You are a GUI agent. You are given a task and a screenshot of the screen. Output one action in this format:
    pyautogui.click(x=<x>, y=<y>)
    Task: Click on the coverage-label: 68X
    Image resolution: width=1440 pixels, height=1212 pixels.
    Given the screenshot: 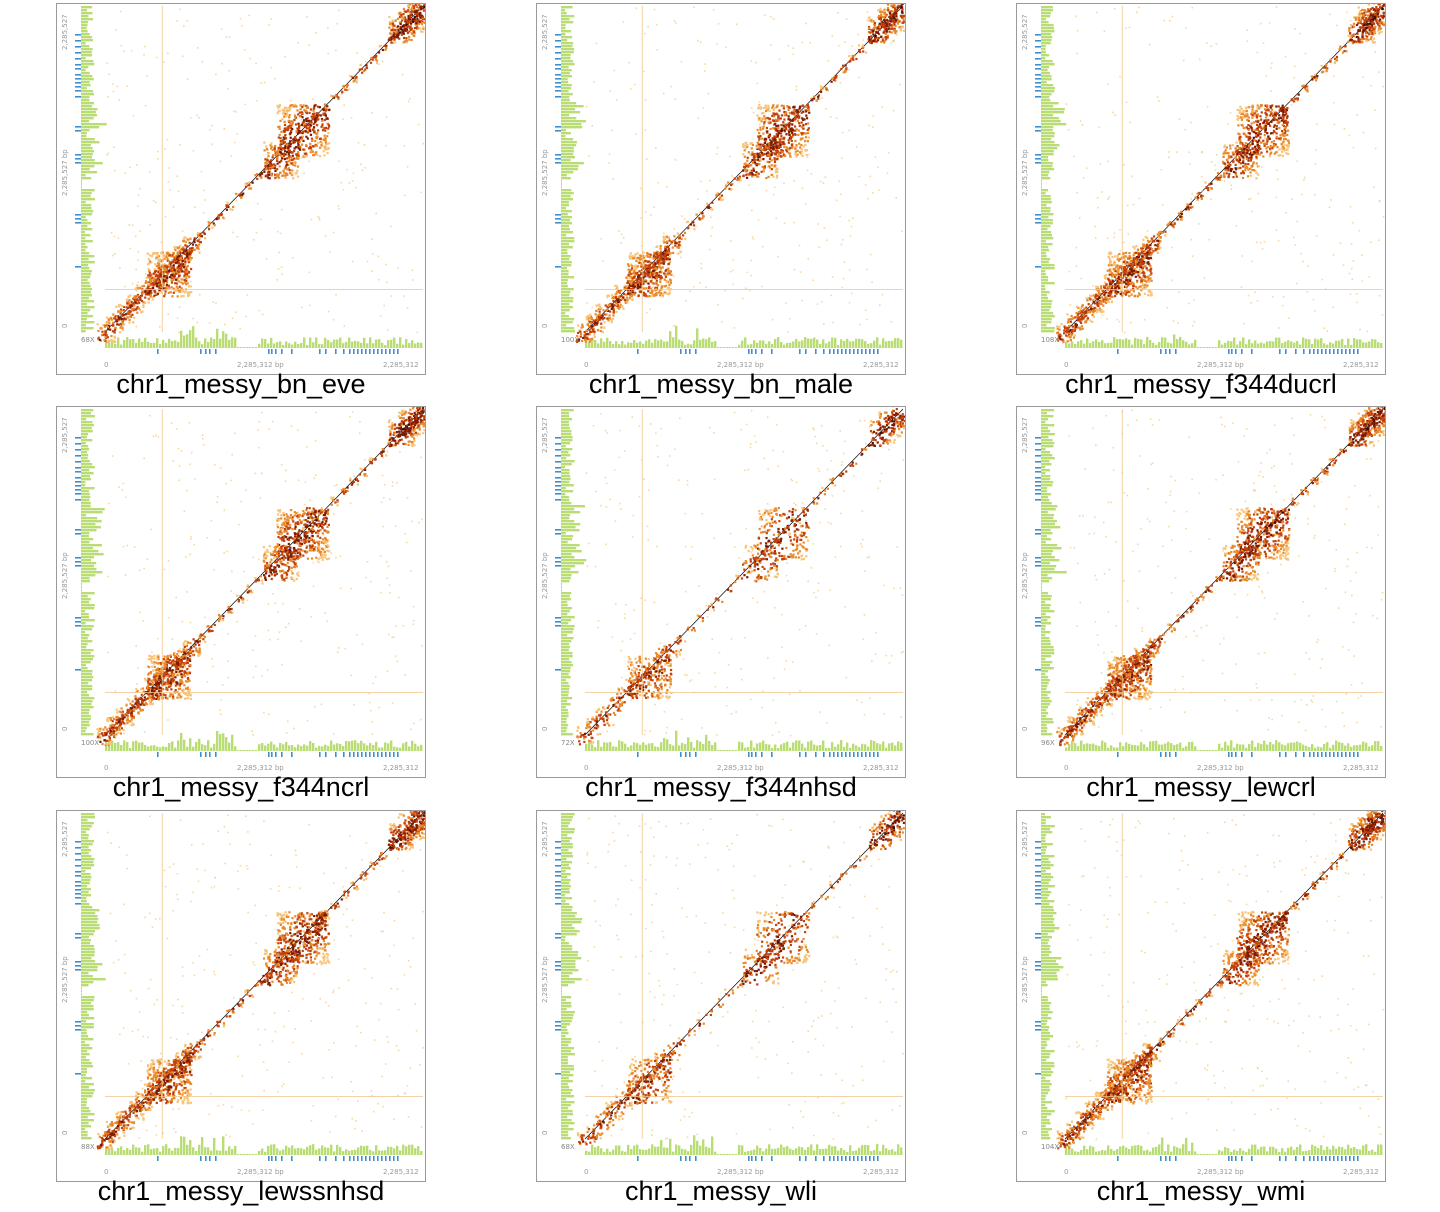 What is the action you would take?
    pyautogui.click(x=88, y=340)
    